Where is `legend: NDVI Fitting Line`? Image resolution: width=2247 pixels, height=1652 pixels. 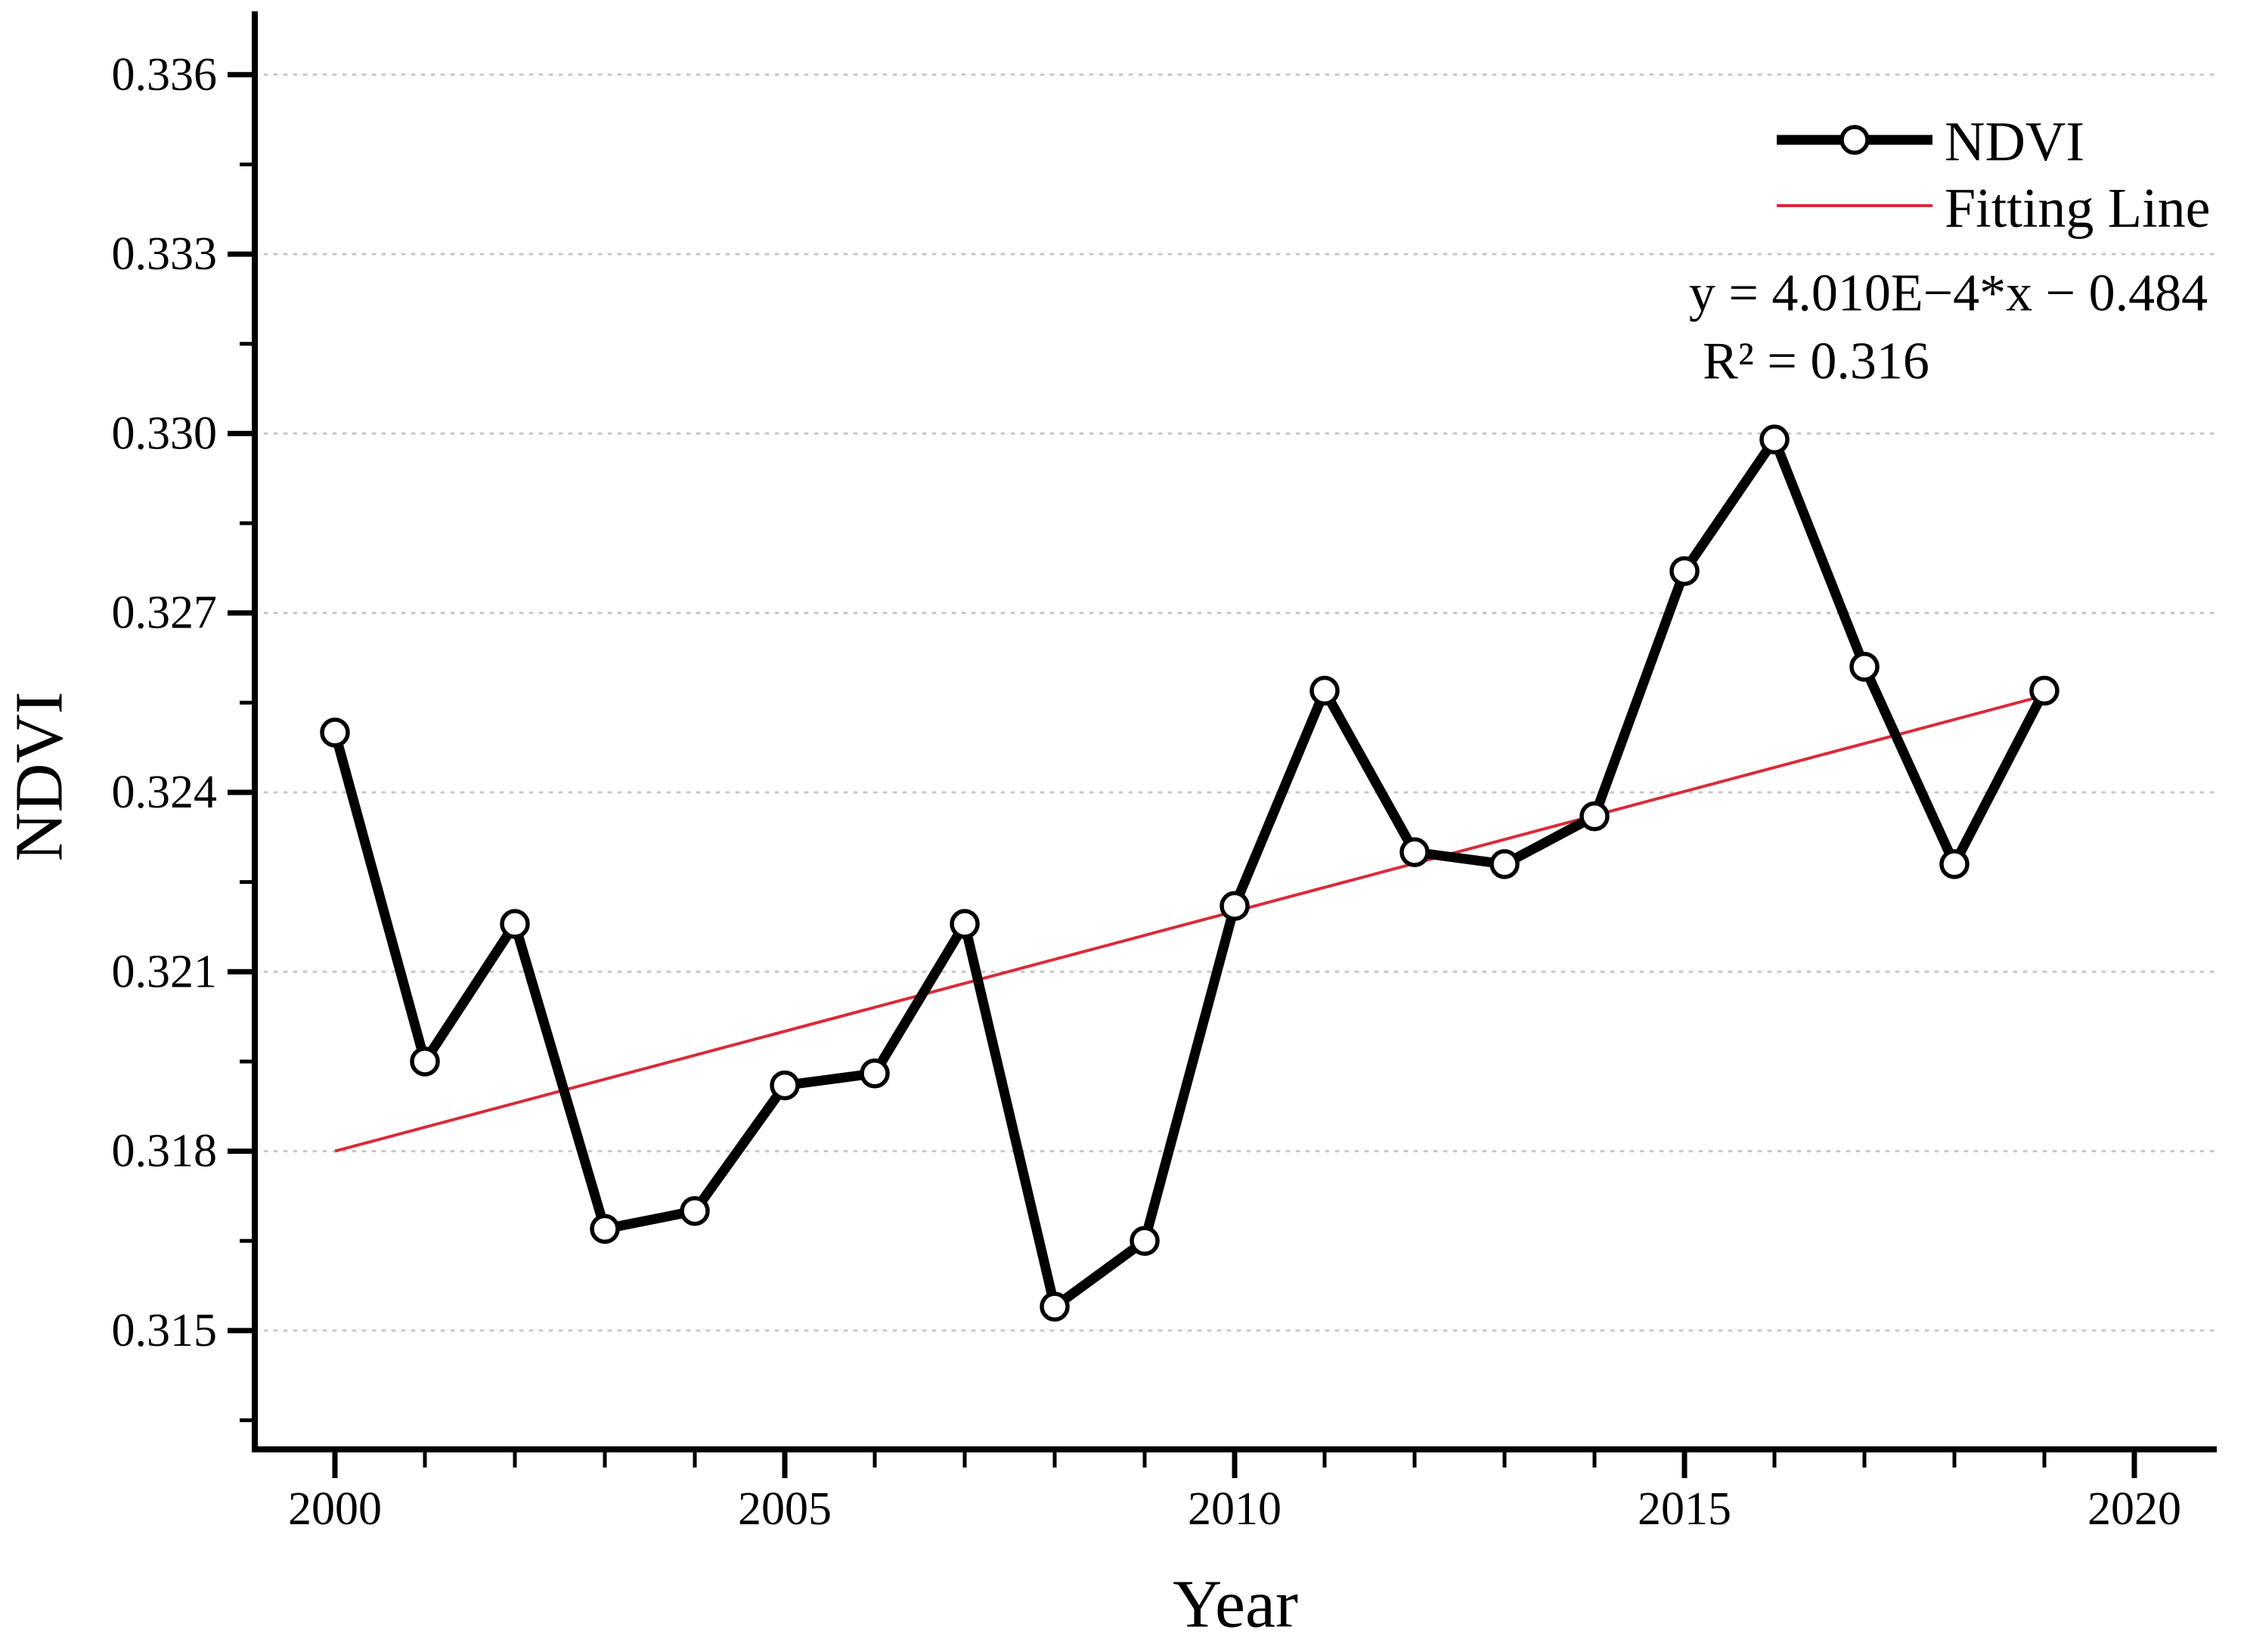 legend: NDVI Fitting Line is located at coordinates (1994, 176).